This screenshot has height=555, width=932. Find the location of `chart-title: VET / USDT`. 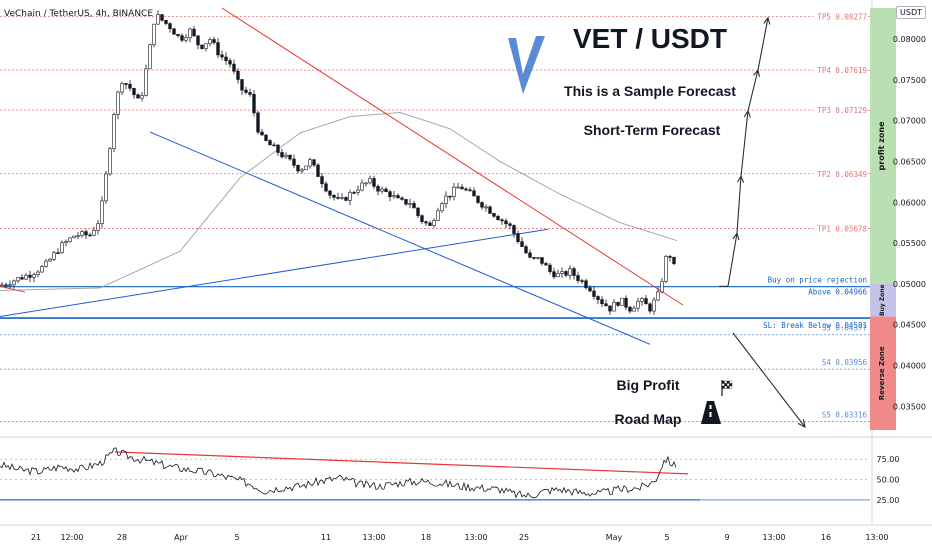

chart-title: VET / USDT is located at coordinates (650, 38).